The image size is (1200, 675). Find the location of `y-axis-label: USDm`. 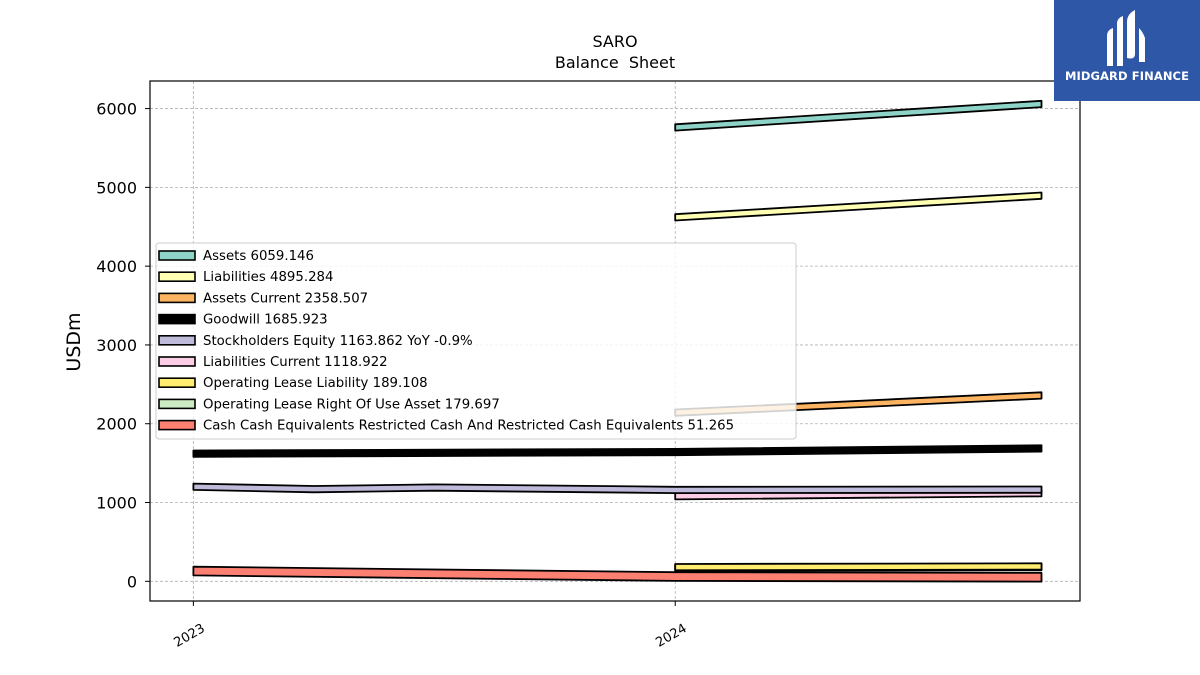

y-axis-label: USDm is located at coordinates (74, 341).